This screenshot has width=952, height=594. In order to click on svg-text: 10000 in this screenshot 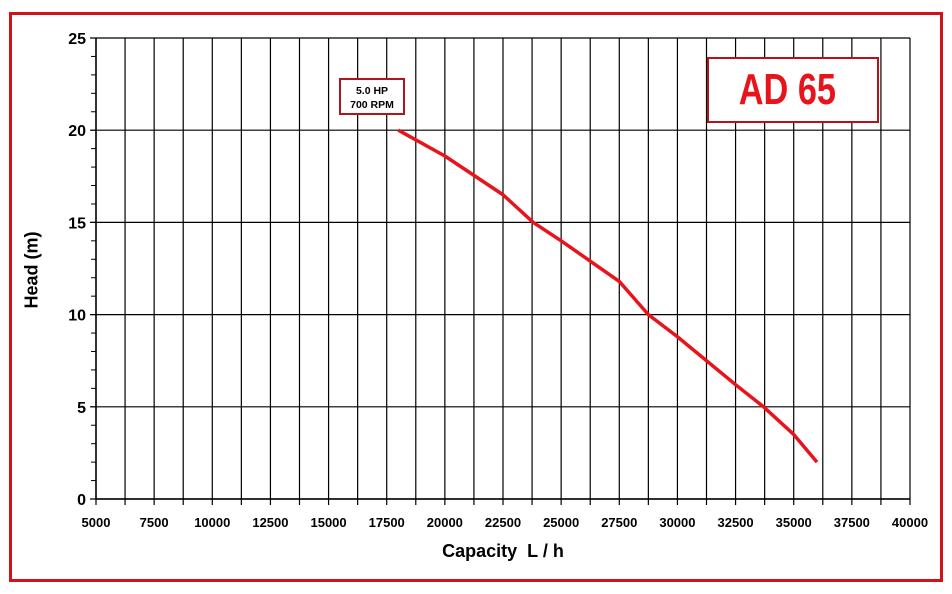, I will do `click(212, 522)`.